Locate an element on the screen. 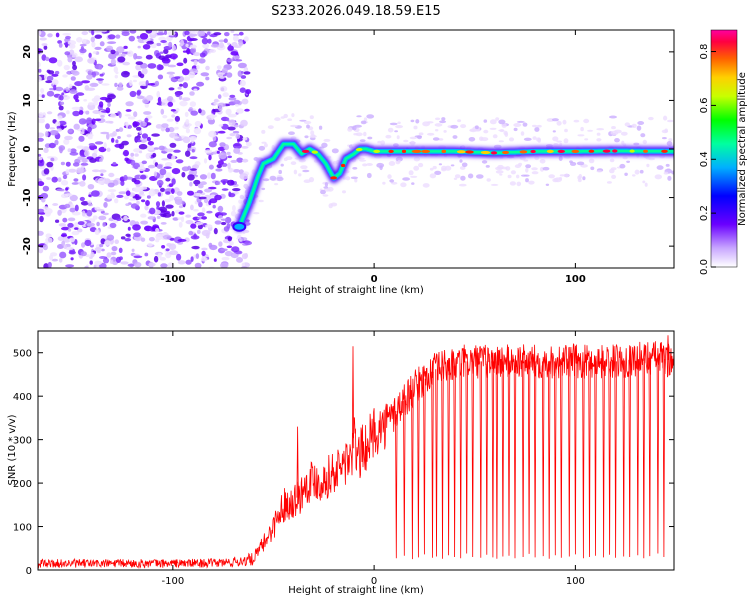 This screenshot has height=605, width=750. spectrogram-y-tick-label: 20 is located at coordinates (27, 52).